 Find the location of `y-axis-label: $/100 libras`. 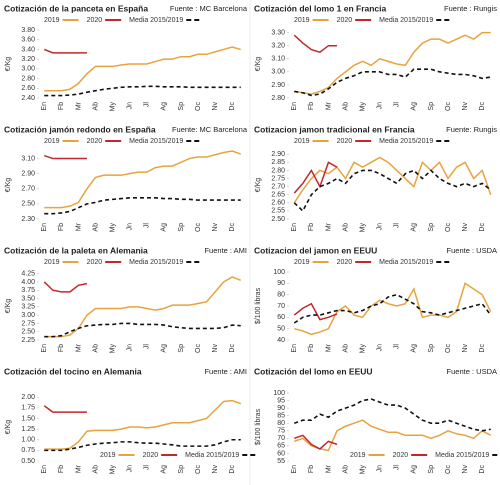

y-axis-label: $/100 libras is located at coordinates (258, 305).